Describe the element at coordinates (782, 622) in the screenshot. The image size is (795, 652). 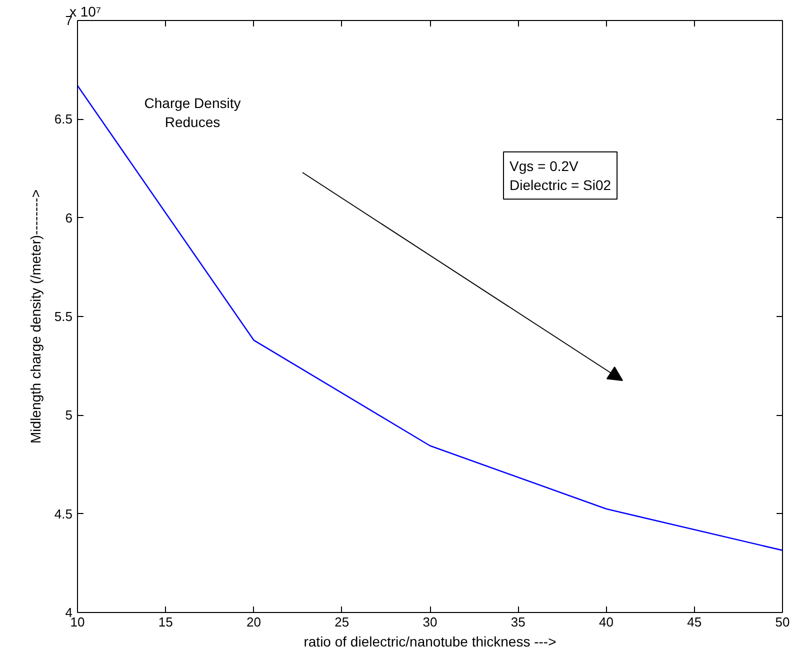
I see `x-tick-label: 50` at that location.